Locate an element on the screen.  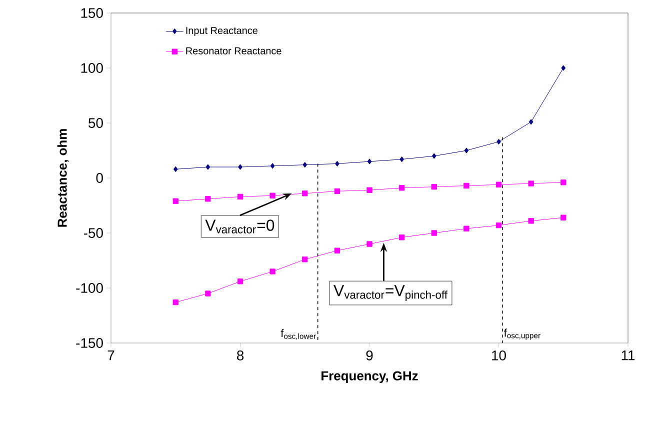
legend-label: Resonator Reactance is located at coordinates (234, 50).